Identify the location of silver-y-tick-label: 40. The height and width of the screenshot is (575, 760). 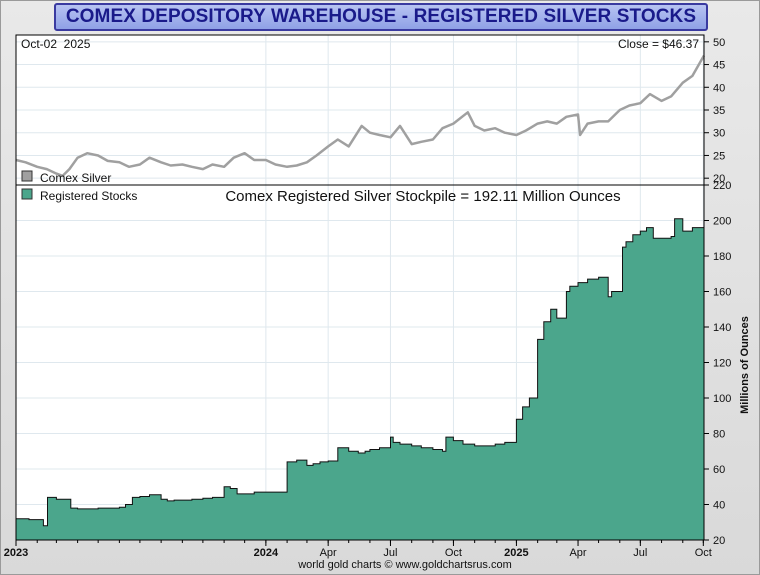
(719, 88).